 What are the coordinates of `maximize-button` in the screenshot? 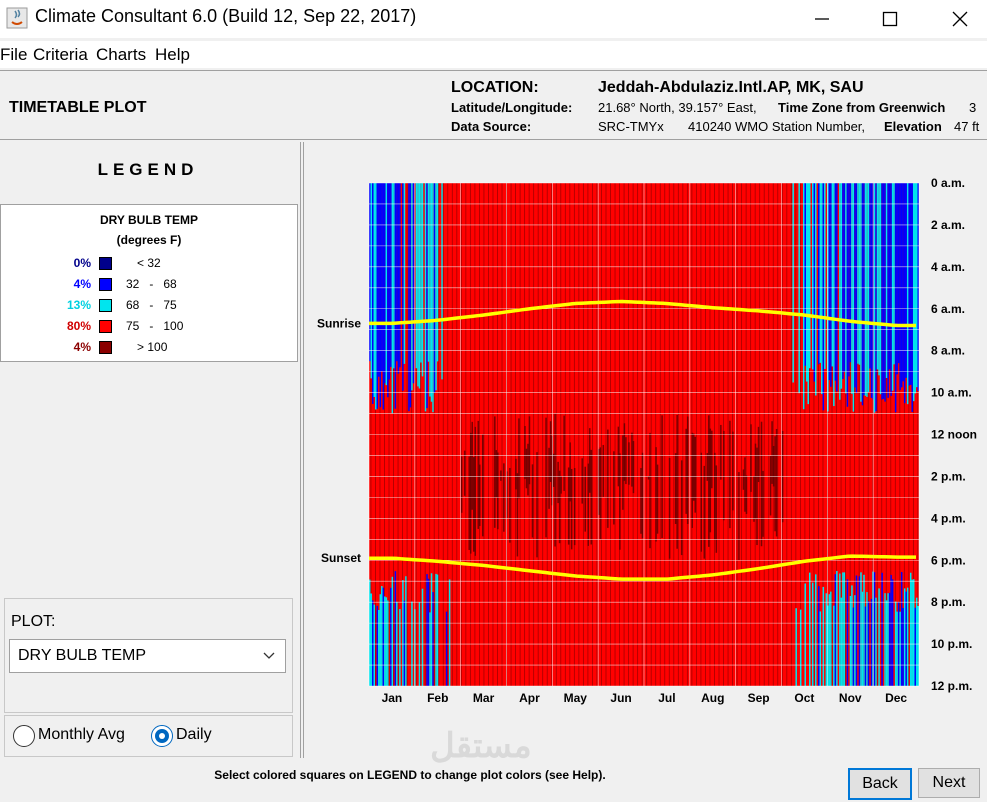 It's located at (890, 19).